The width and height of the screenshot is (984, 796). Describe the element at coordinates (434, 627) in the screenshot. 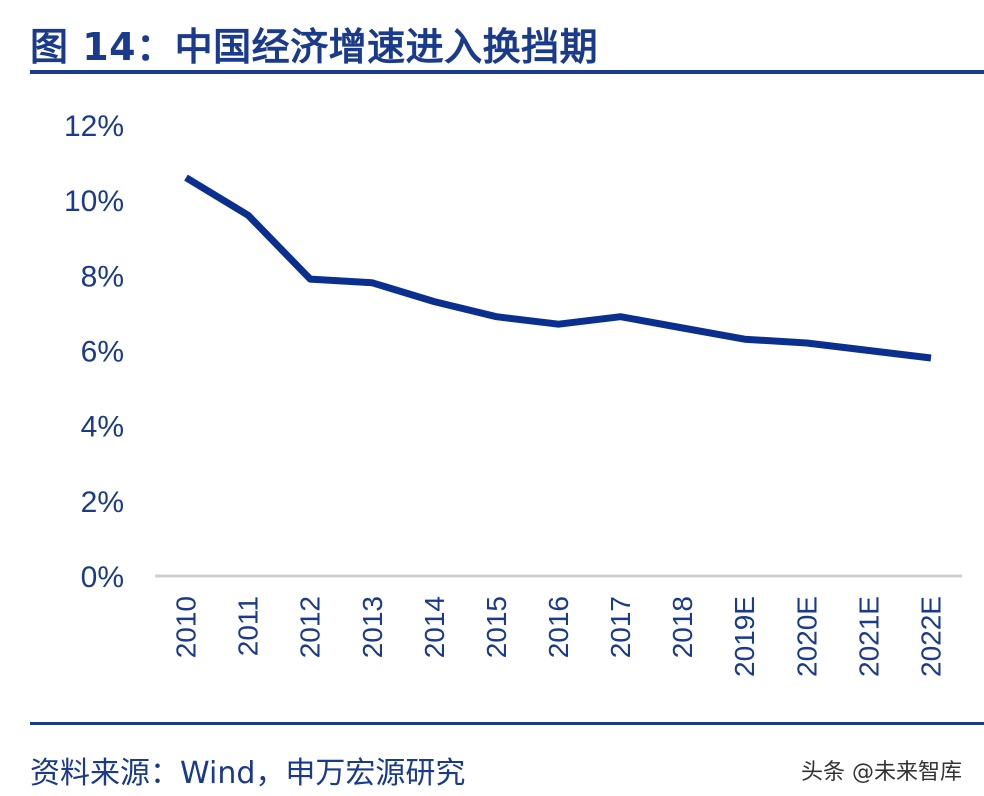

I see `x-tick-label: 2014` at that location.